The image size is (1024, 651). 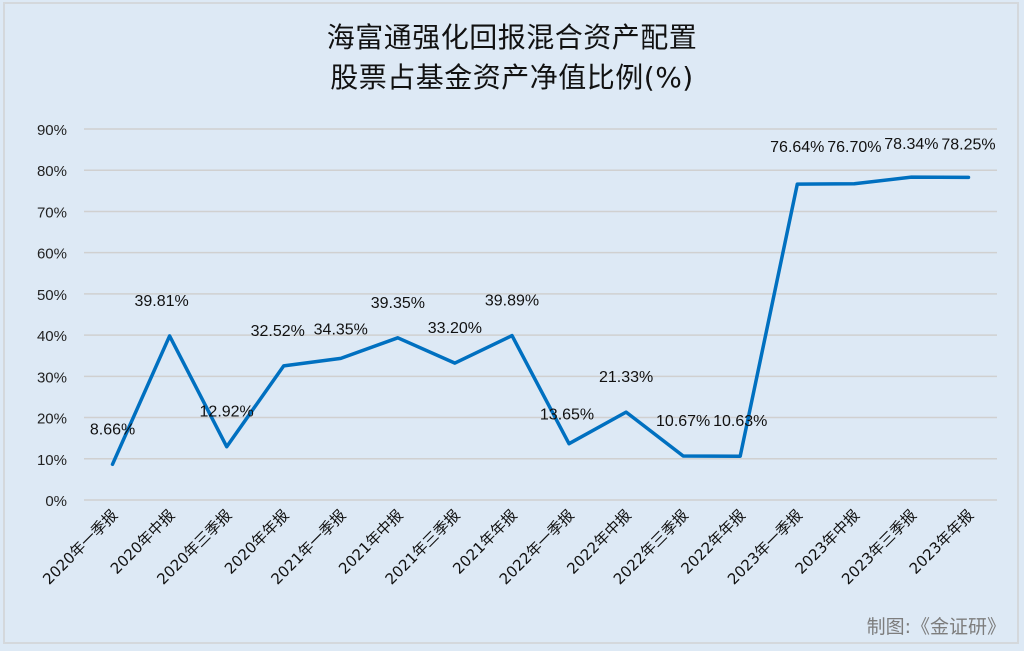 I want to click on chart-title-line-2: 股票占基金资产净值比例(%), so click(x=512, y=77).